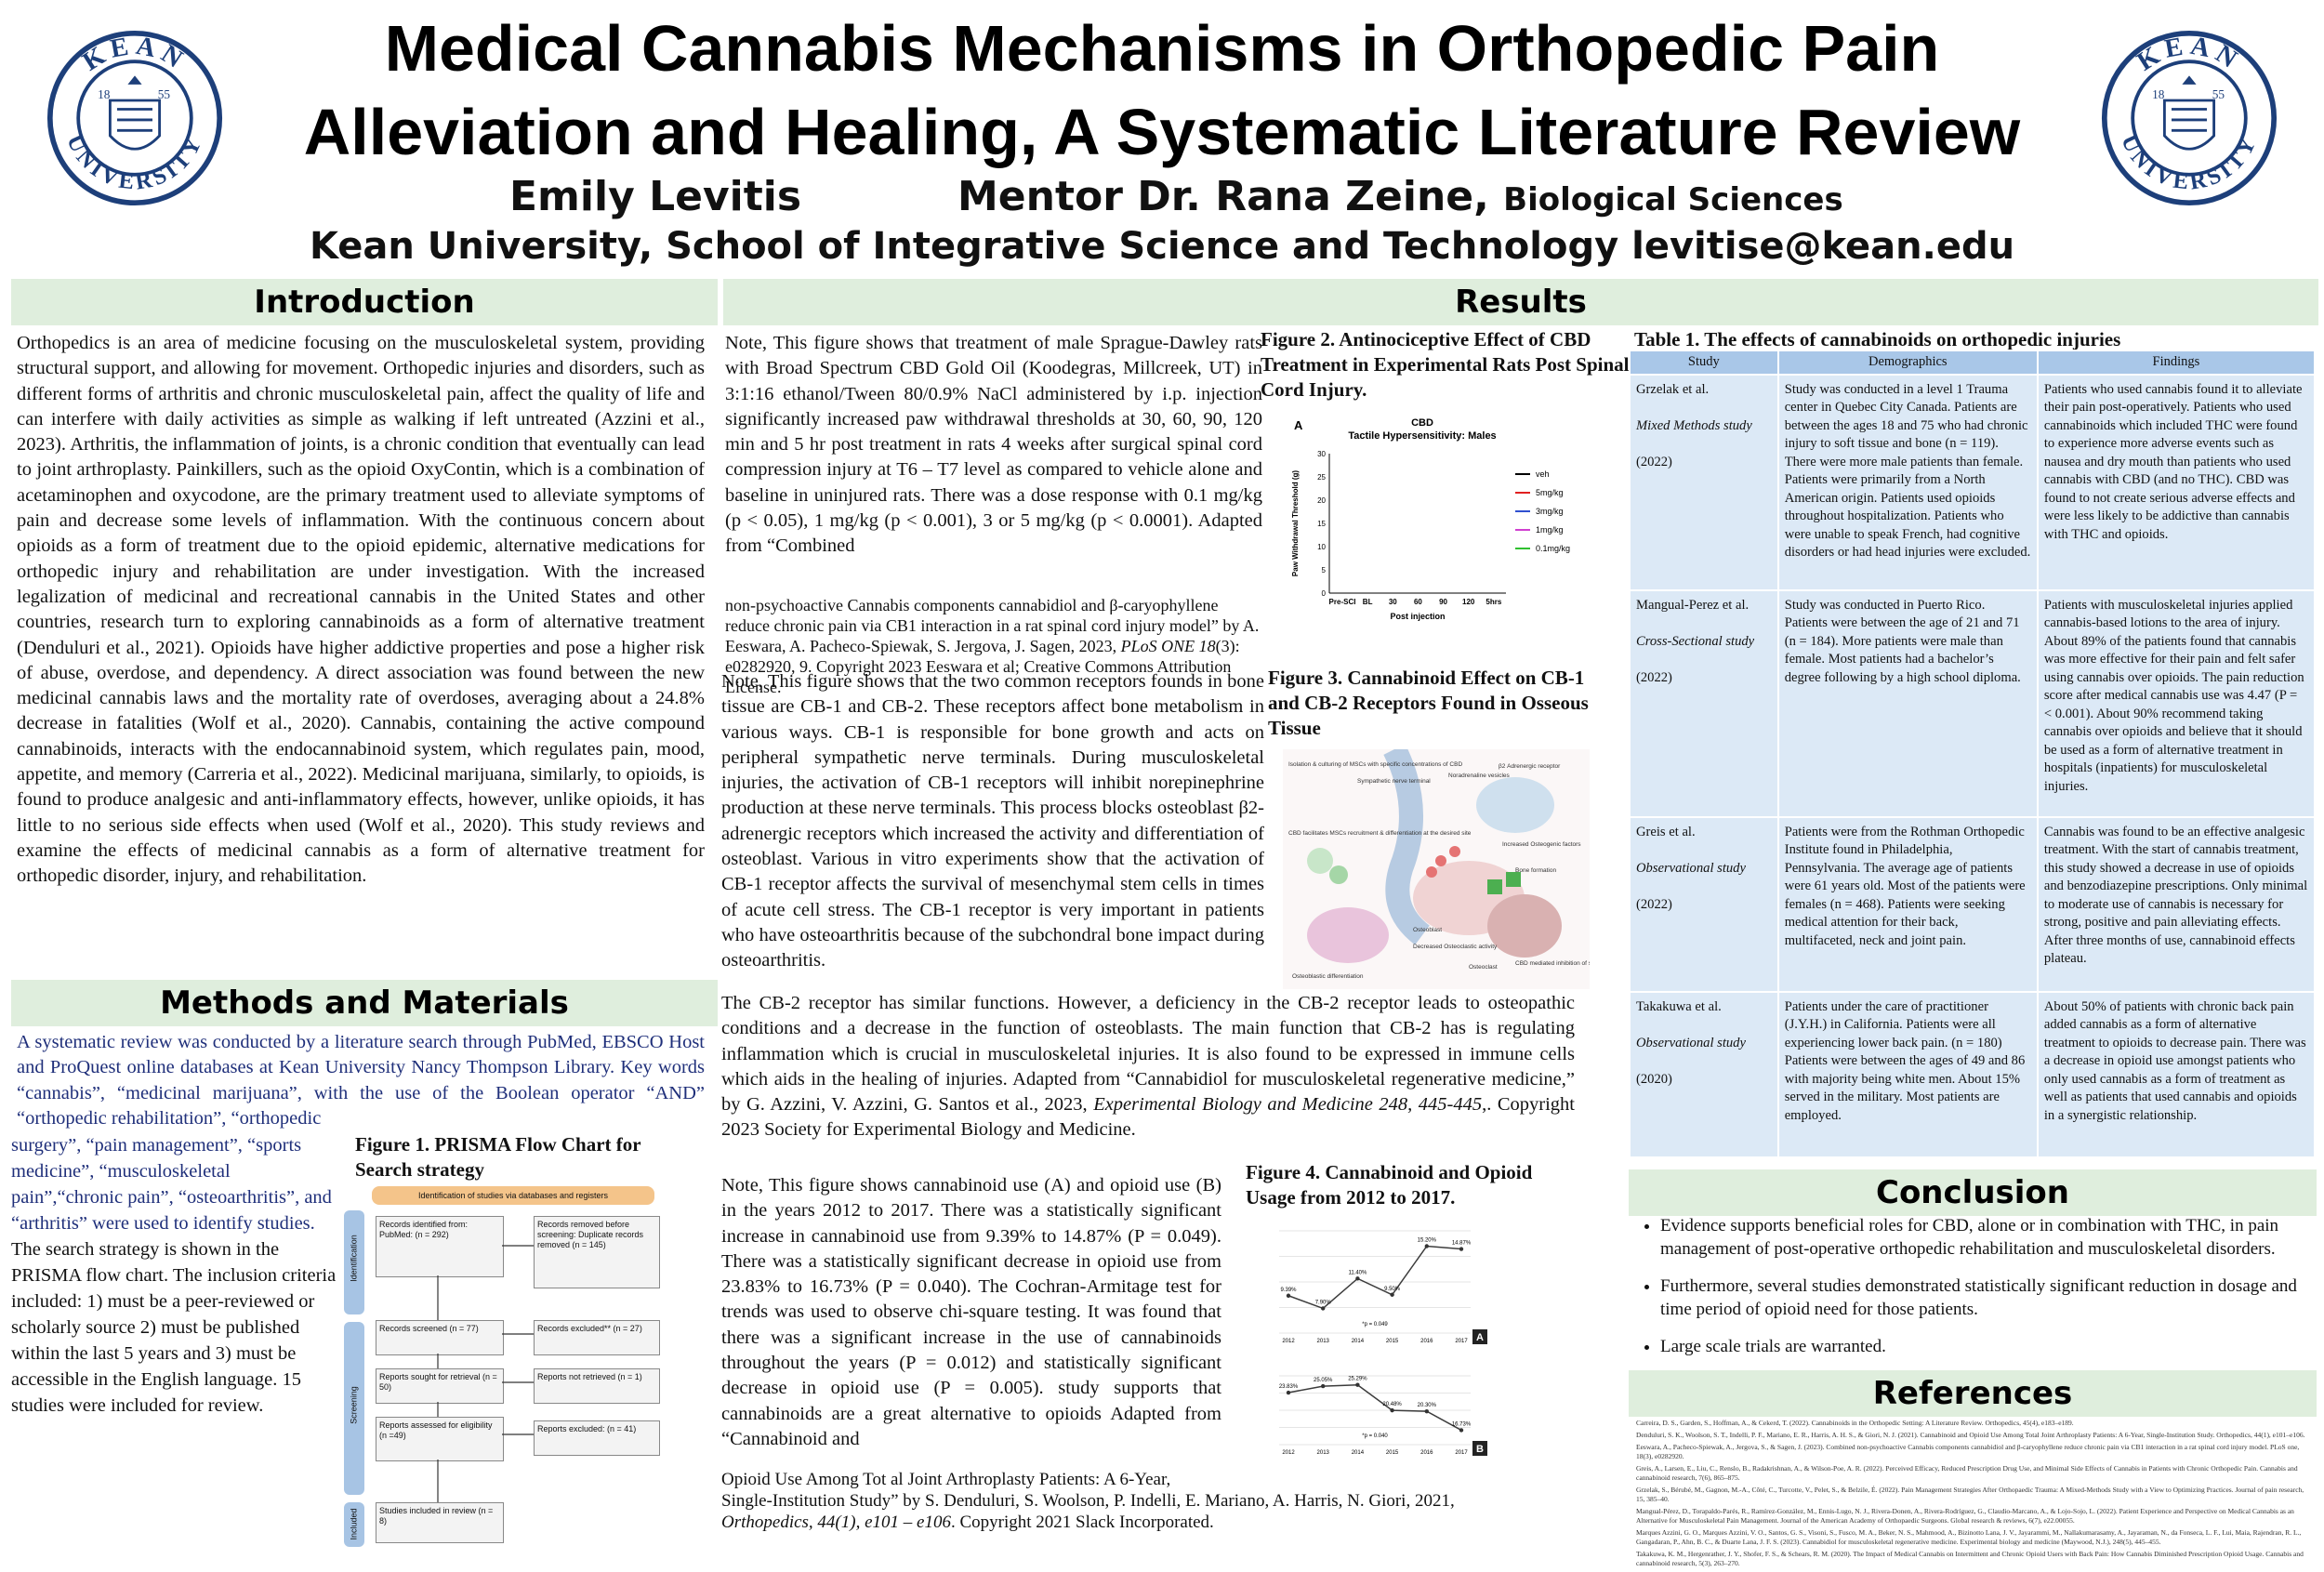 The image size is (2324, 1572). Describe the element at coordinates (1479, 776) in the screenshot. I see `figure3-label: Noradrenaline vesicles` at that location.